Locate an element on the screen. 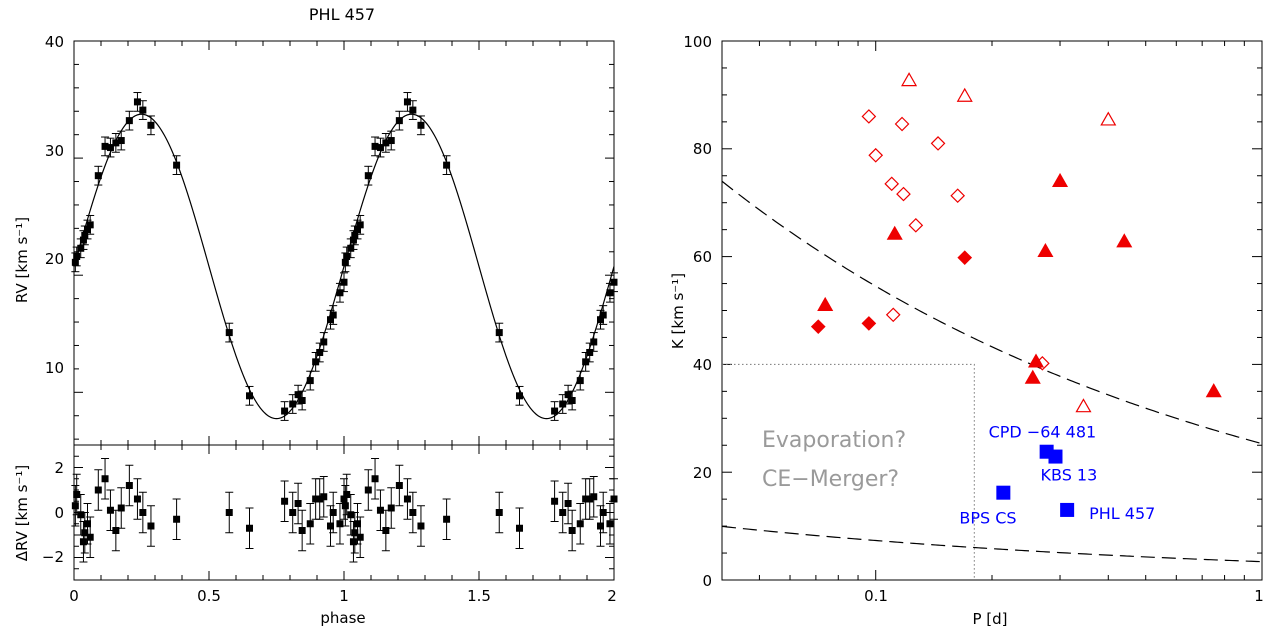  phase-axis-label: phase is located at coordinates (342, 618).